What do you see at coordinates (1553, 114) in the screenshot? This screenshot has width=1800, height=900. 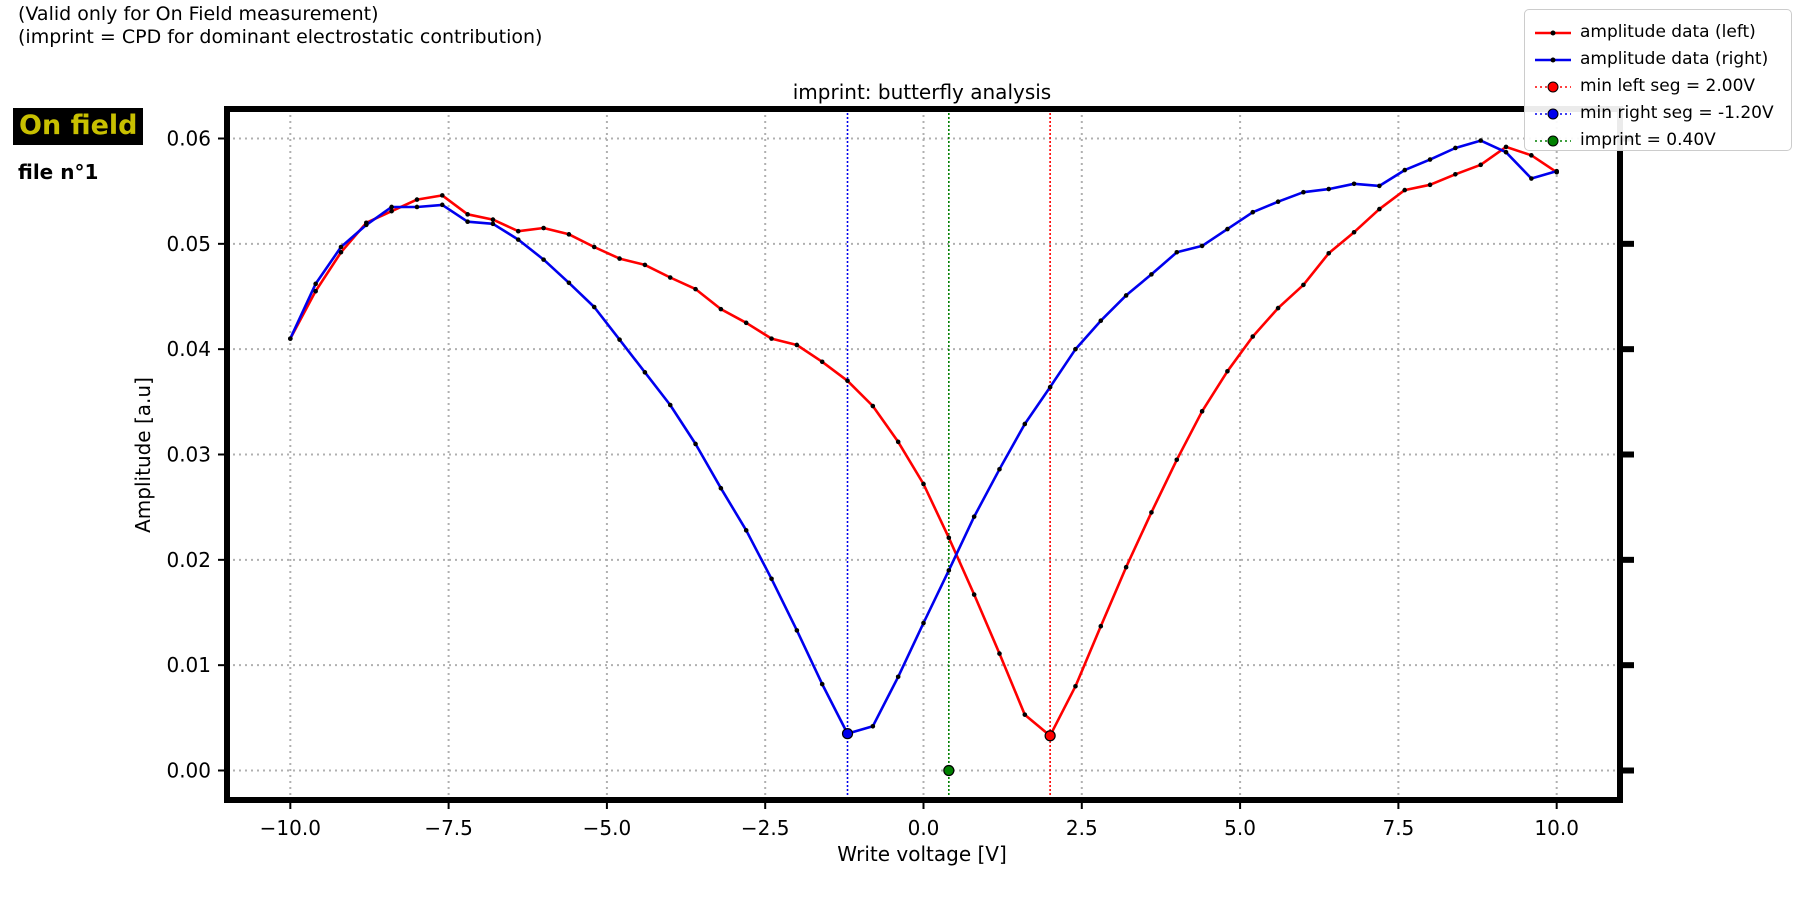 I see `legend-swatch-min-right` at bounding box center [1553, 114].